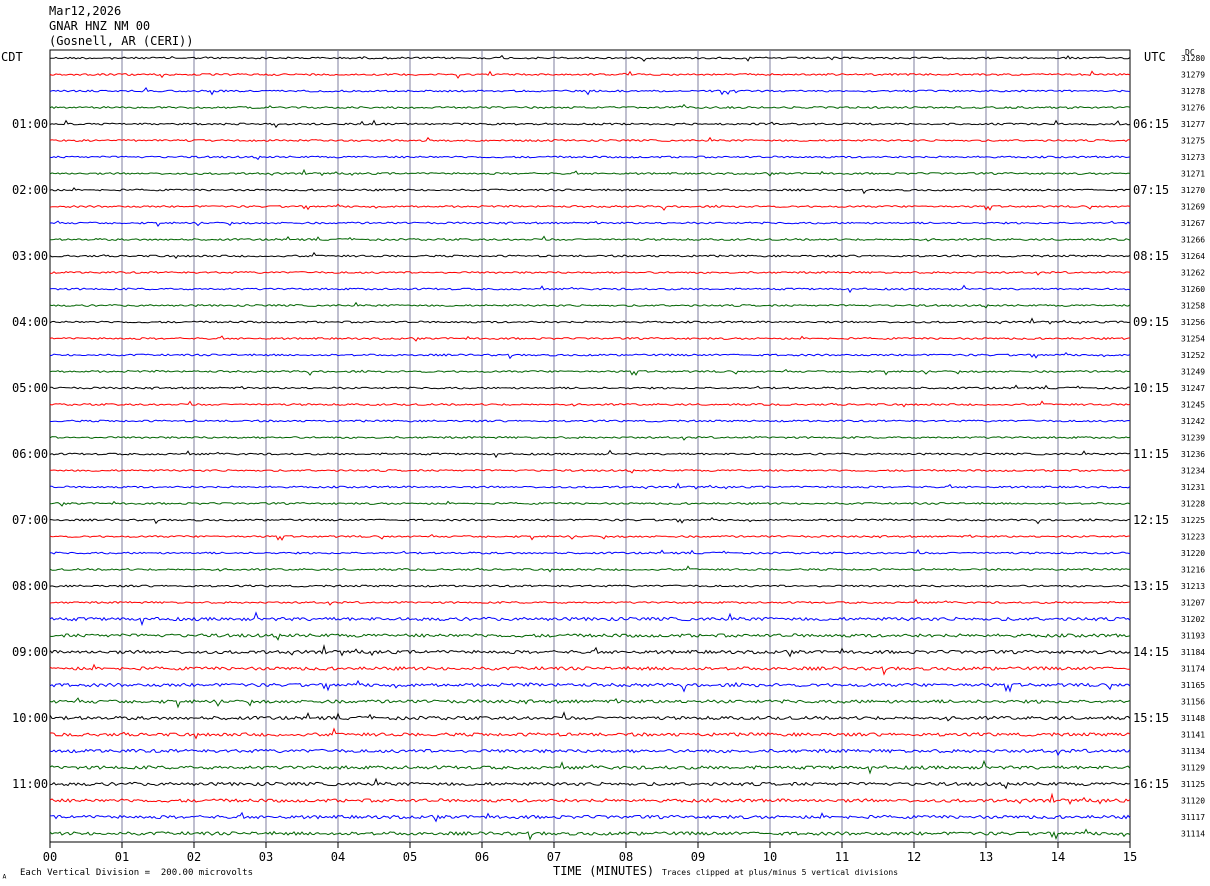 The image size is (1210, 886). What do you see at coordinates (626, 857) in the screenshot?
I see `x-tick-label: 08` at bounding box center [626, 857].